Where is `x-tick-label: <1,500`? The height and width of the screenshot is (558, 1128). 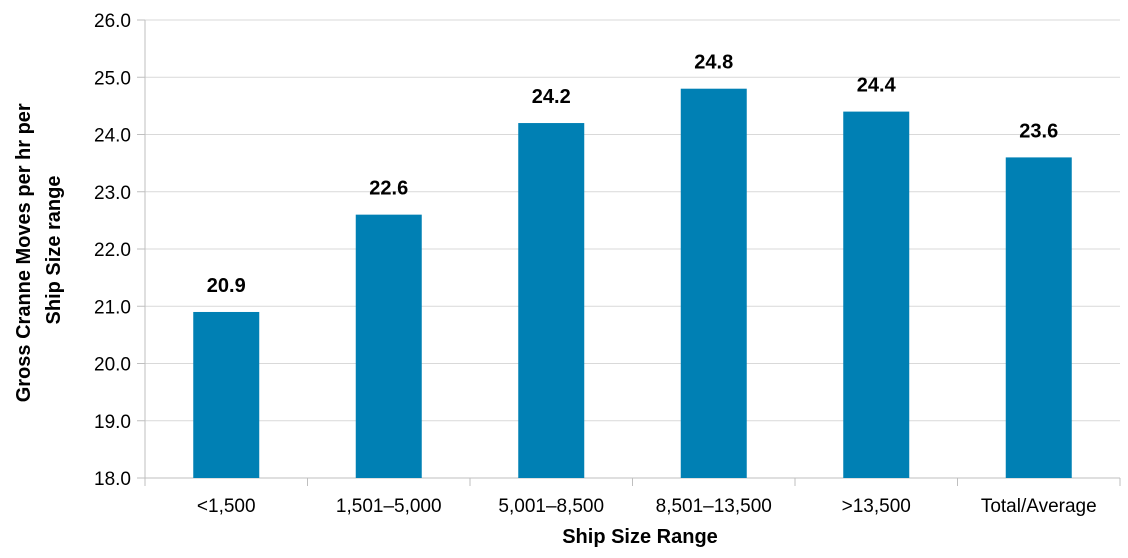
x-tick-label: <1,500 is located at coordinates (226, 506).